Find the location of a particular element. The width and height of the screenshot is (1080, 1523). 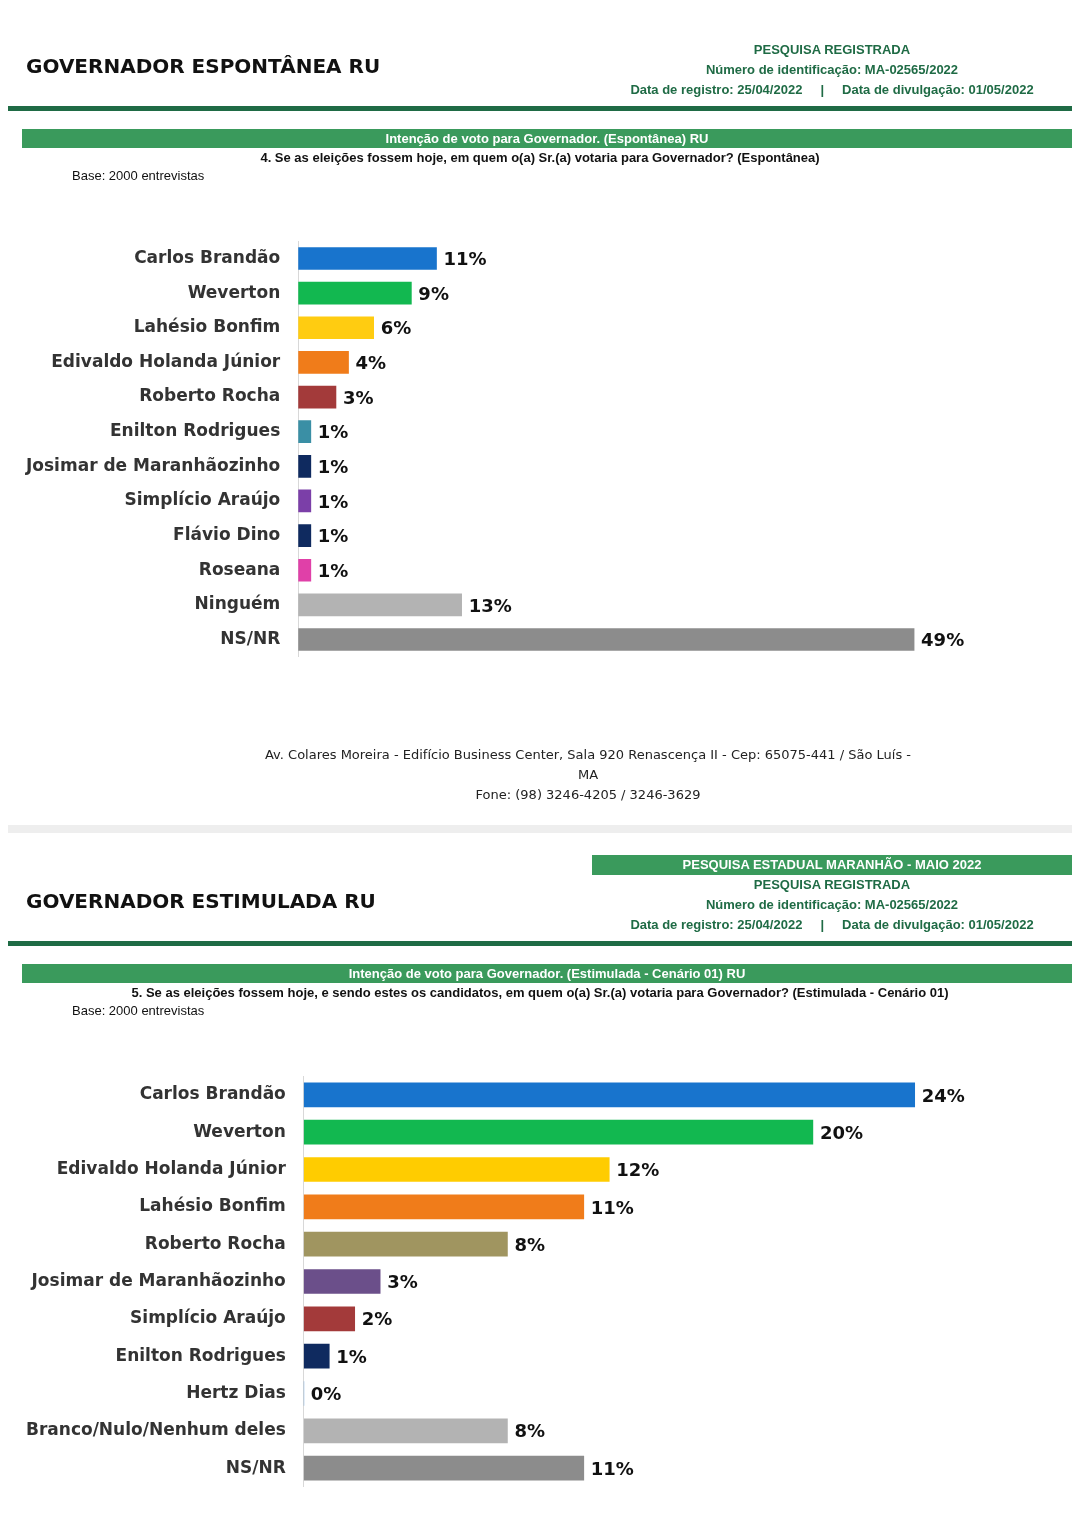

text: Av. Colares Moreira - Edifício Business Center, Sala 920 Renascença II - Cep: 65075-441 / São Luís - MA is located at coordinates (588, 765).